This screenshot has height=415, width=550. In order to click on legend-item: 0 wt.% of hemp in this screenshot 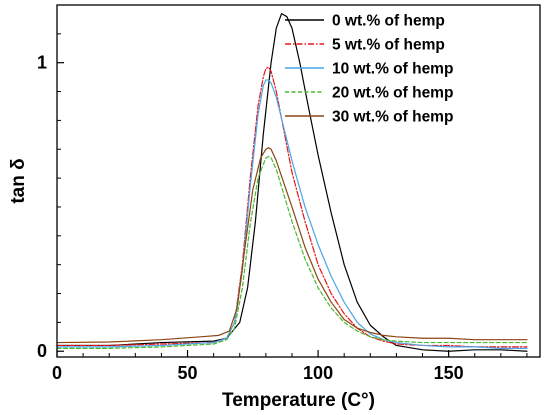, I will do `click(365, 21)`.